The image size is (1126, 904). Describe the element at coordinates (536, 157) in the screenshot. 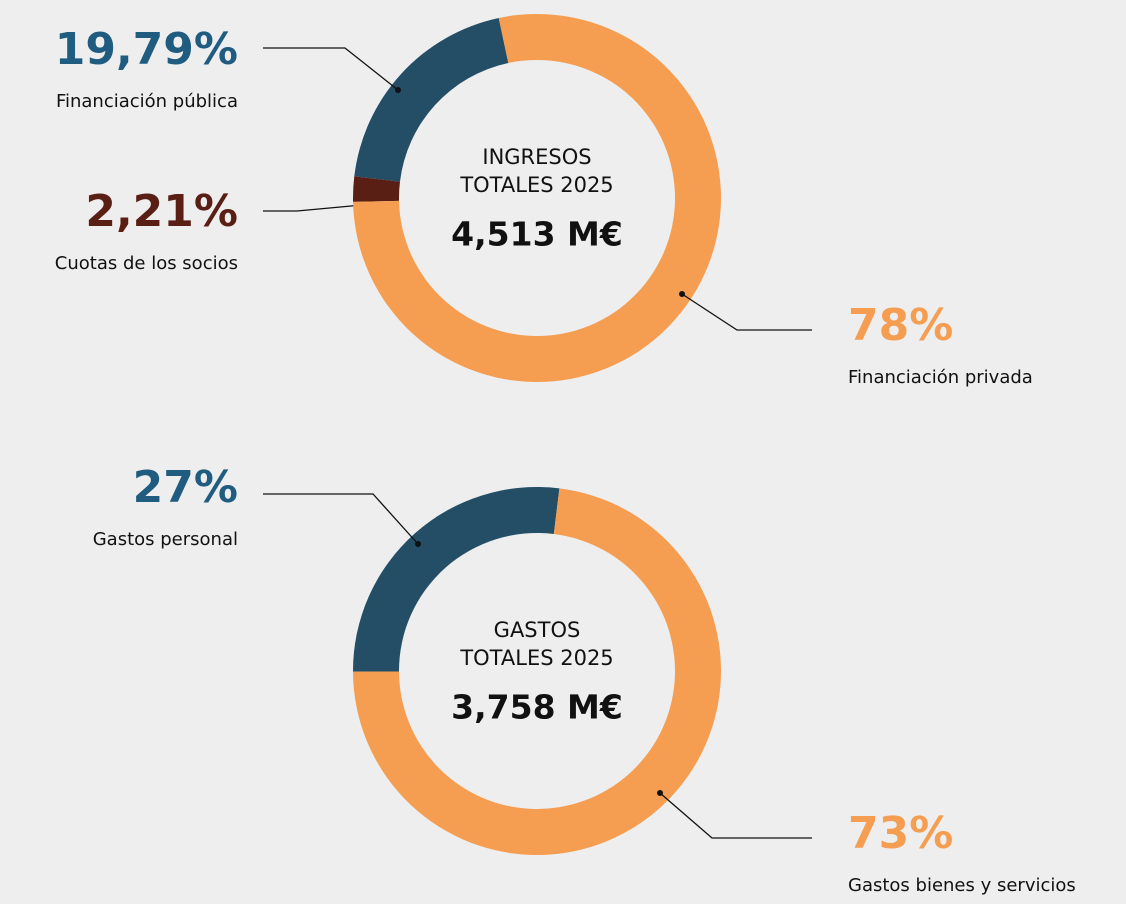

I see `center-title: INGRESOS` at that location.